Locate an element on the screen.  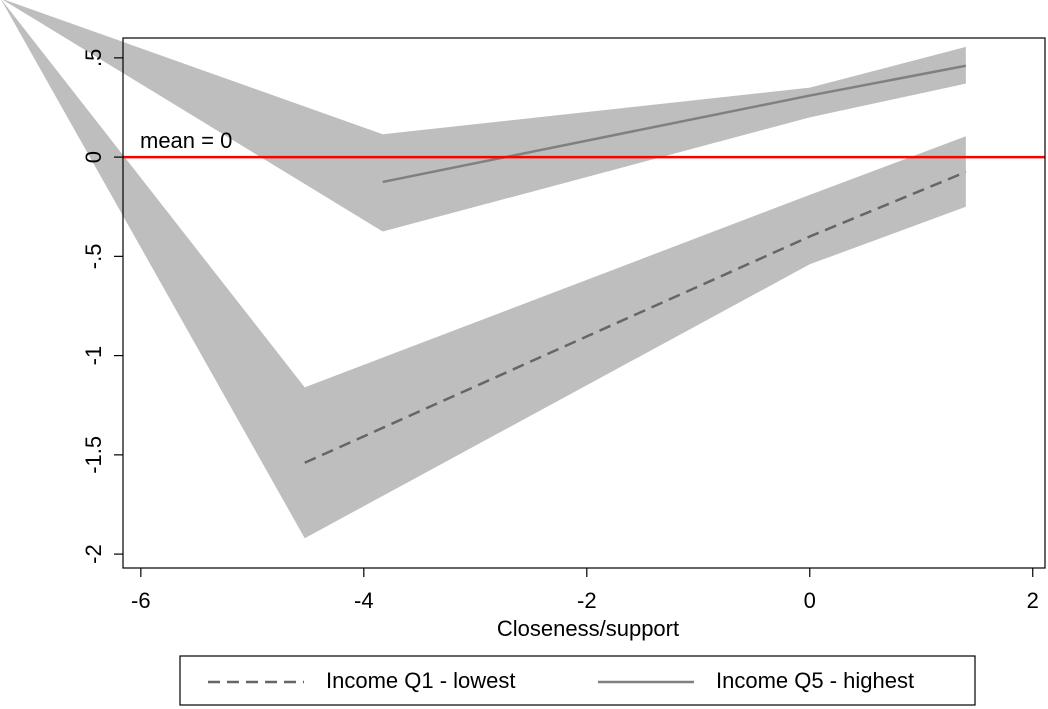
legend-label: Income Q1 - lowest is located at coordinates (421, 680).